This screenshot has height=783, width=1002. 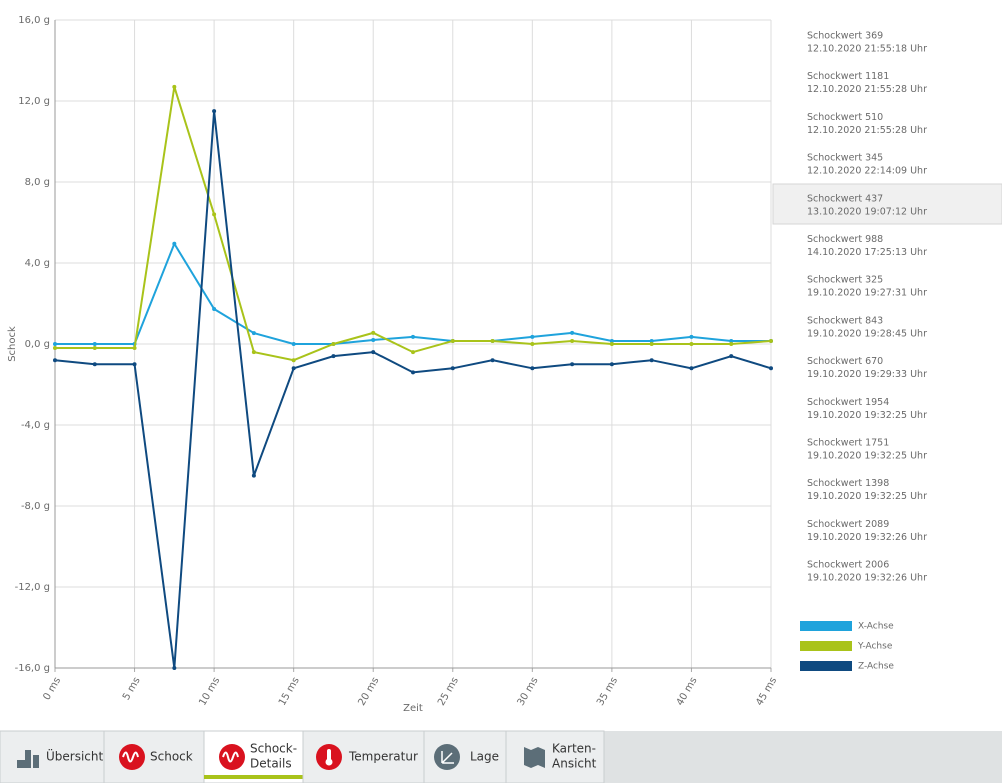 What do you see at coordinates (867, 124) in the screenshot?
I see `event-item: Schockwert 510 12.10.2020 21:55:28 Uhr` at bounding box center [867, 124].